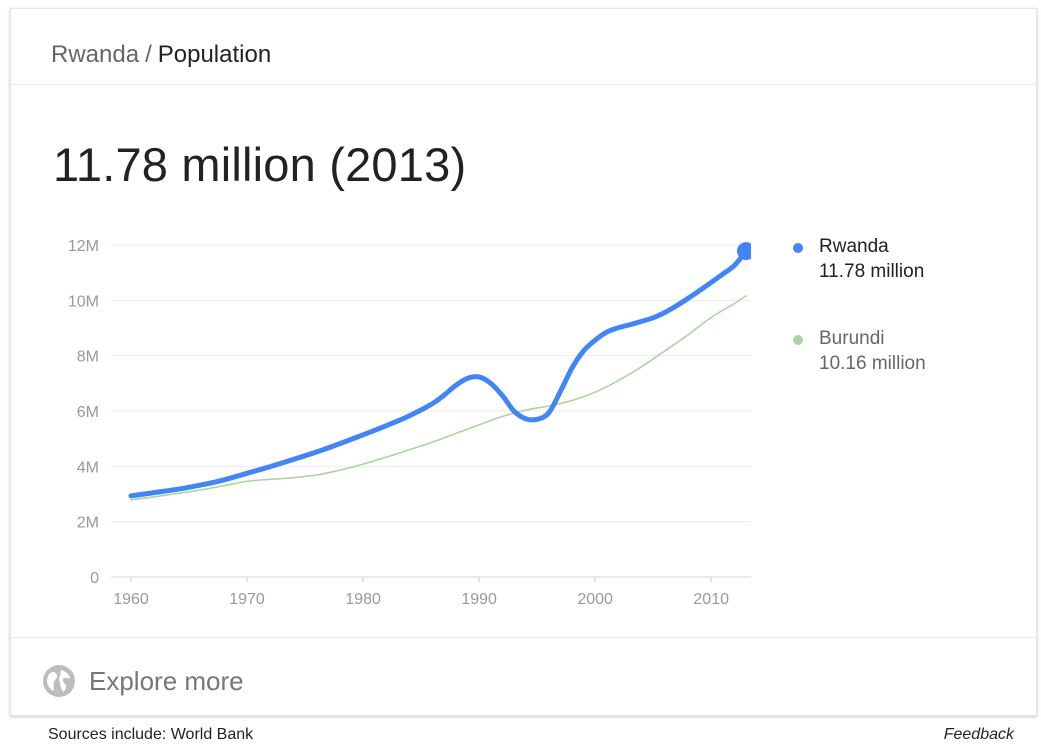  I want to click on x-tick-label: 1970, so click(247, 599).